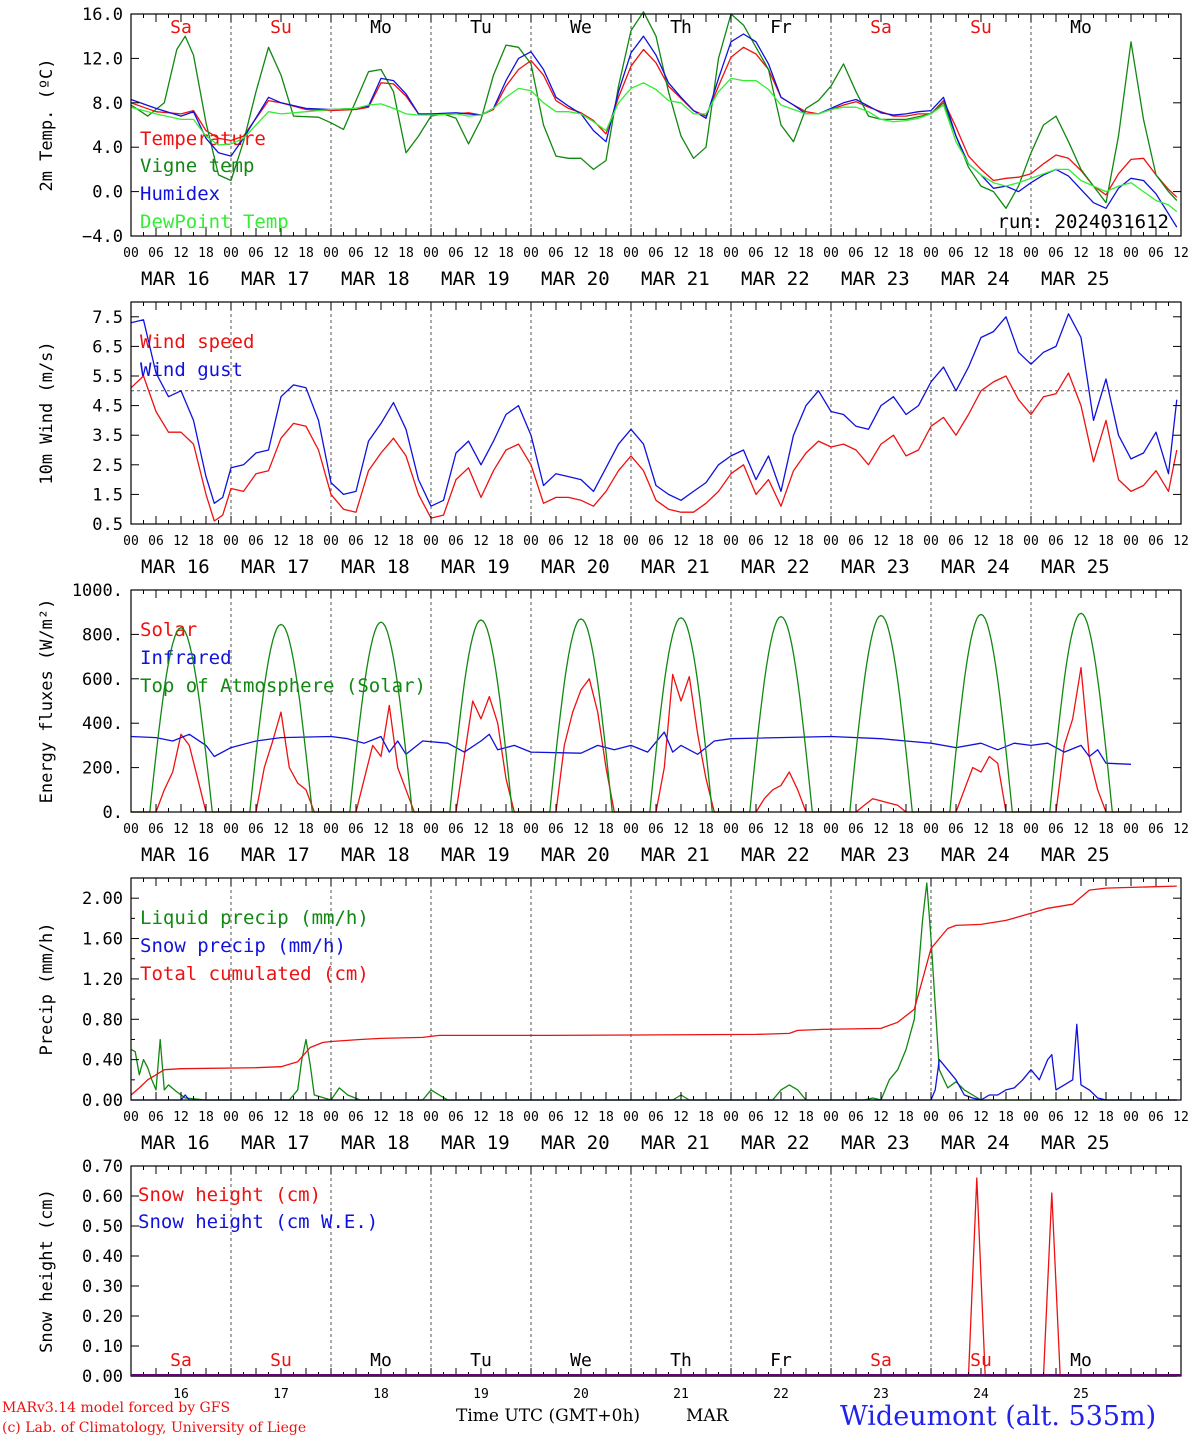  Describe the element at coordinates (102, 680) in the screenshot. I see `energy-y-tick-label: 600.` at that location.